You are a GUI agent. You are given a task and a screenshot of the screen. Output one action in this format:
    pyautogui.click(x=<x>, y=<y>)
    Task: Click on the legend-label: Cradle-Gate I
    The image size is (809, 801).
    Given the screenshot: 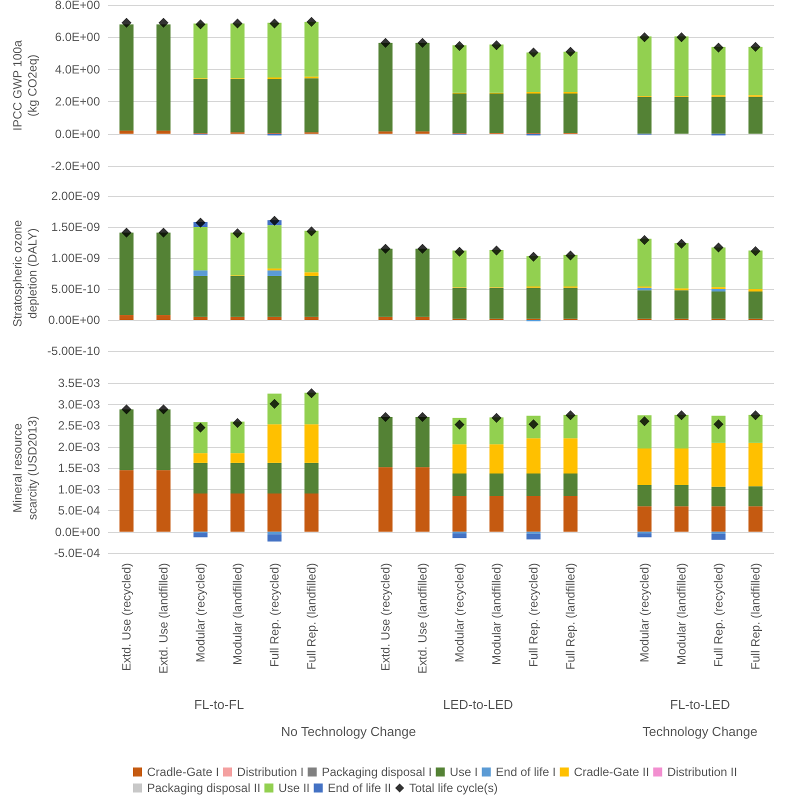 What is the action you would take?
    pyautogui.click(x=183, y=772)
    